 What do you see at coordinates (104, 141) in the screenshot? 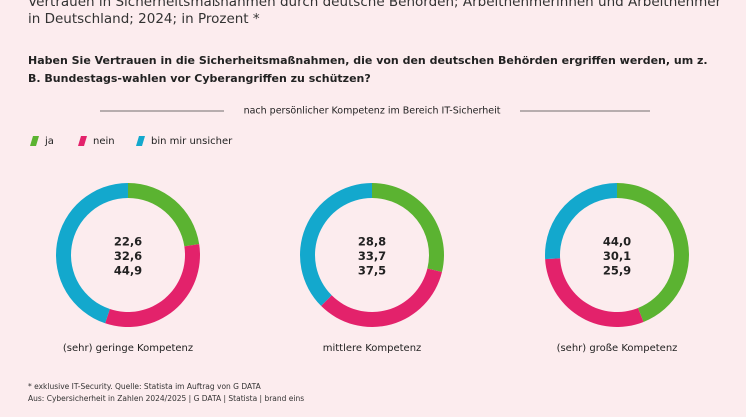
I see `legend-label: nein` at bounding box center [104, 141].